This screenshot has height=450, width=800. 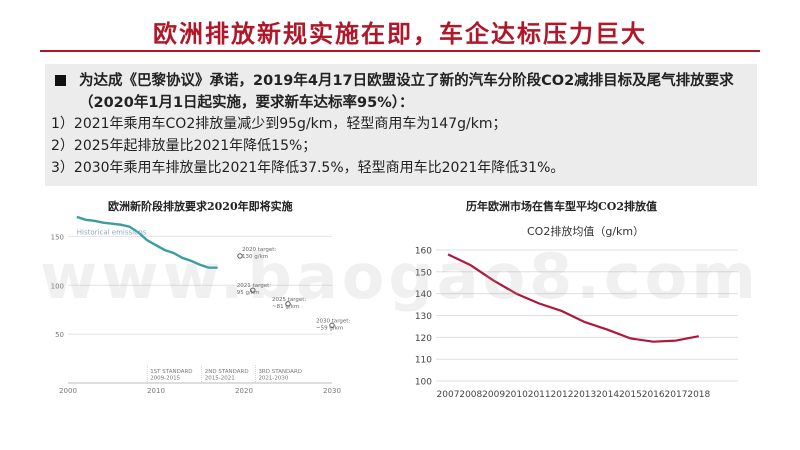 I want to click on target-label: 2020 target: 130 g/km, so click(x=259, y=253).